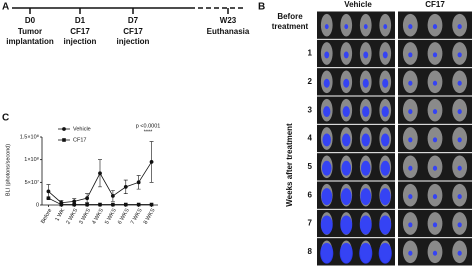 This screenshot has height=266, width=474. I want to click on row-label: 4, so click(310, 138).